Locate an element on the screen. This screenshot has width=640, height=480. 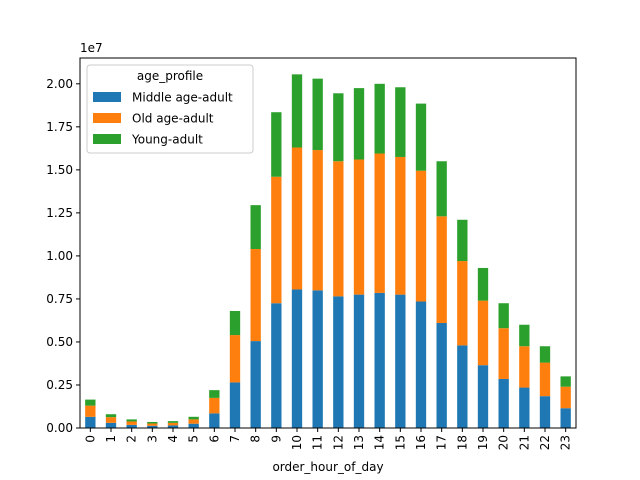
x-tick-label: 6 is located at coordinates (214, 439).